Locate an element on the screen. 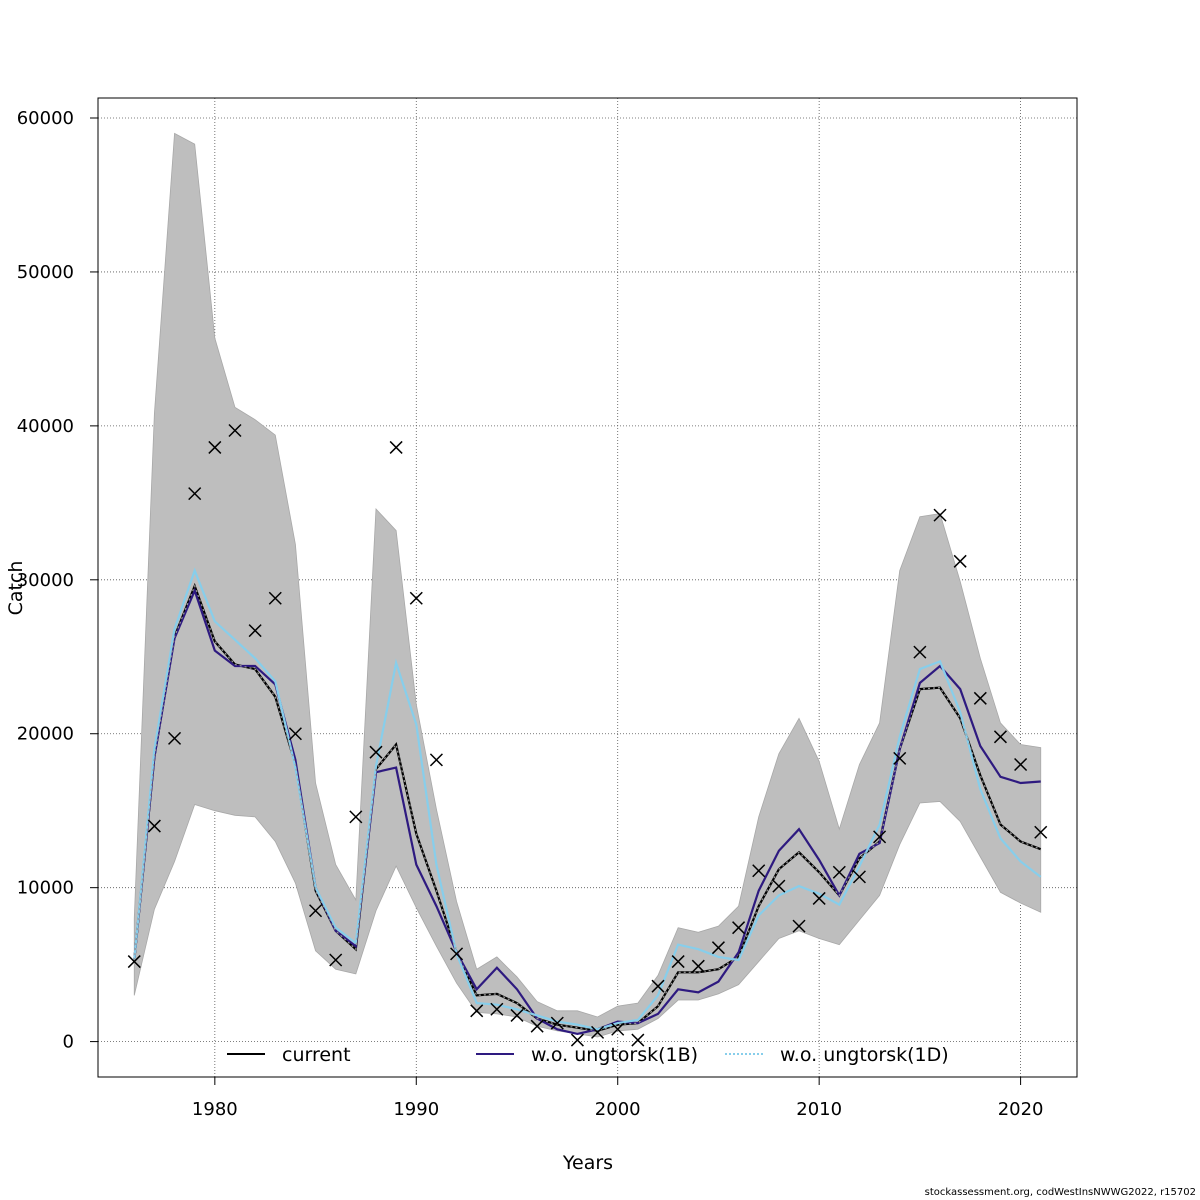  y-tick-label: 40000 is located at coordinates (45, 426).